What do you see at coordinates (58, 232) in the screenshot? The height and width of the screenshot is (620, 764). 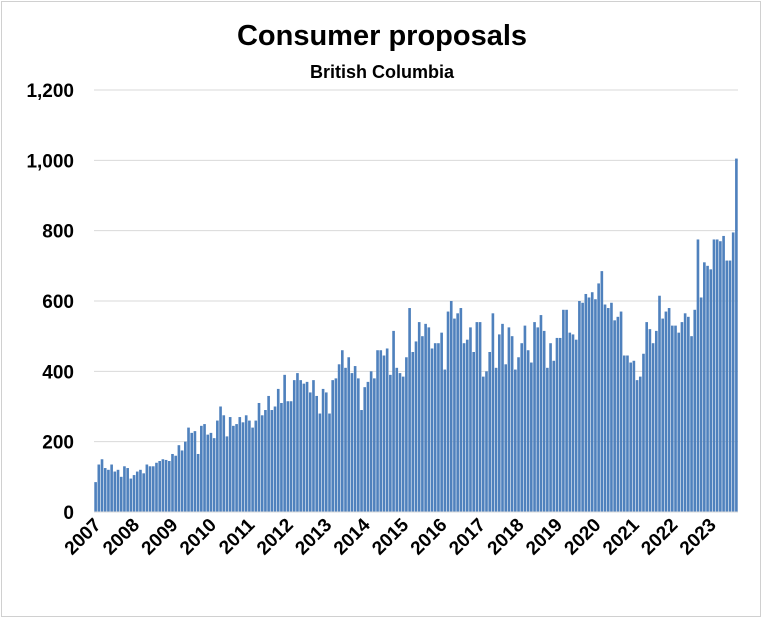 I see `y-tick-label: 800` at bounding box center [58, 232].